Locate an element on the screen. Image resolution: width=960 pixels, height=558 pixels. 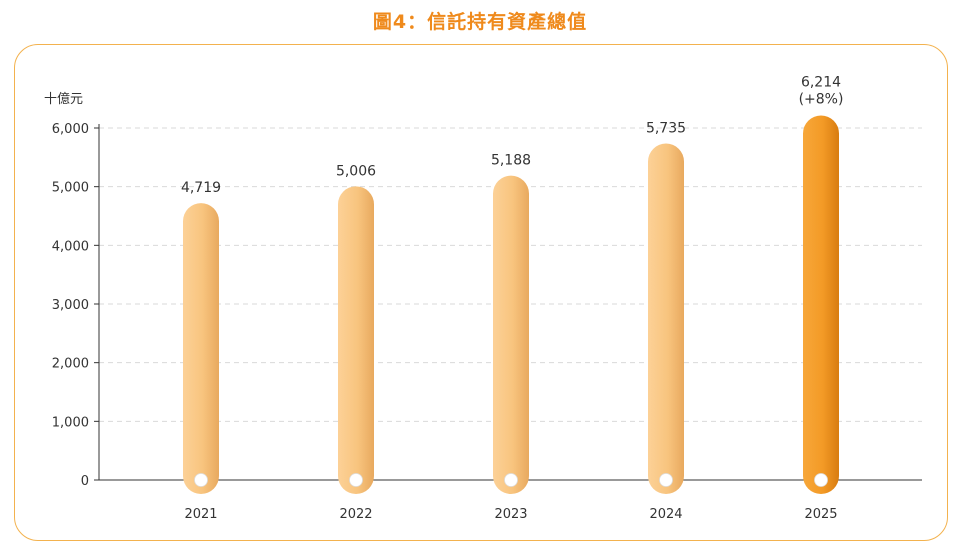
data-label: 4,719 is located at coordinates (201, 188).